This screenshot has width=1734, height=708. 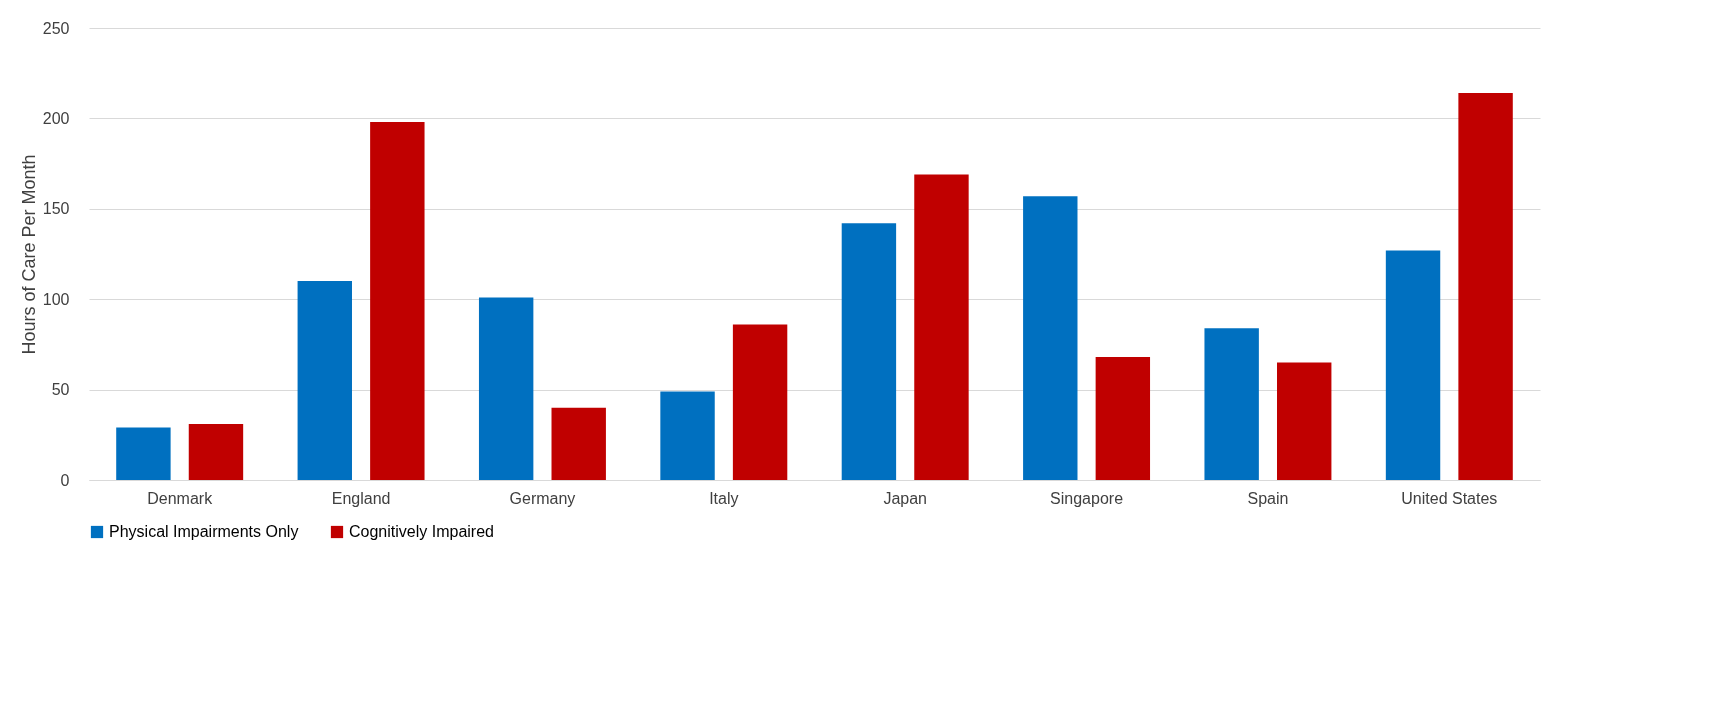 I want to click on y-tick-label: 150, so click(x=56, y=209).